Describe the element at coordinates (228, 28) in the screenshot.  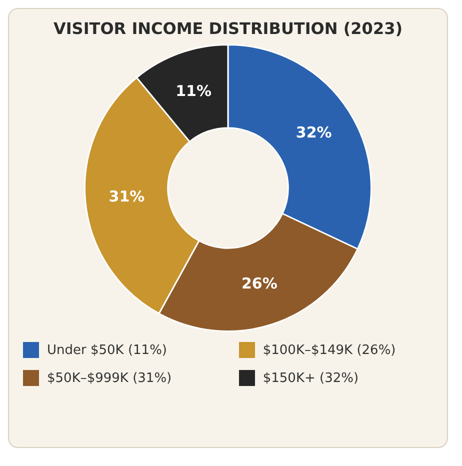
I see `chart-title: VISITOR INCOME DISTRIBUTION (2023)` at that location.